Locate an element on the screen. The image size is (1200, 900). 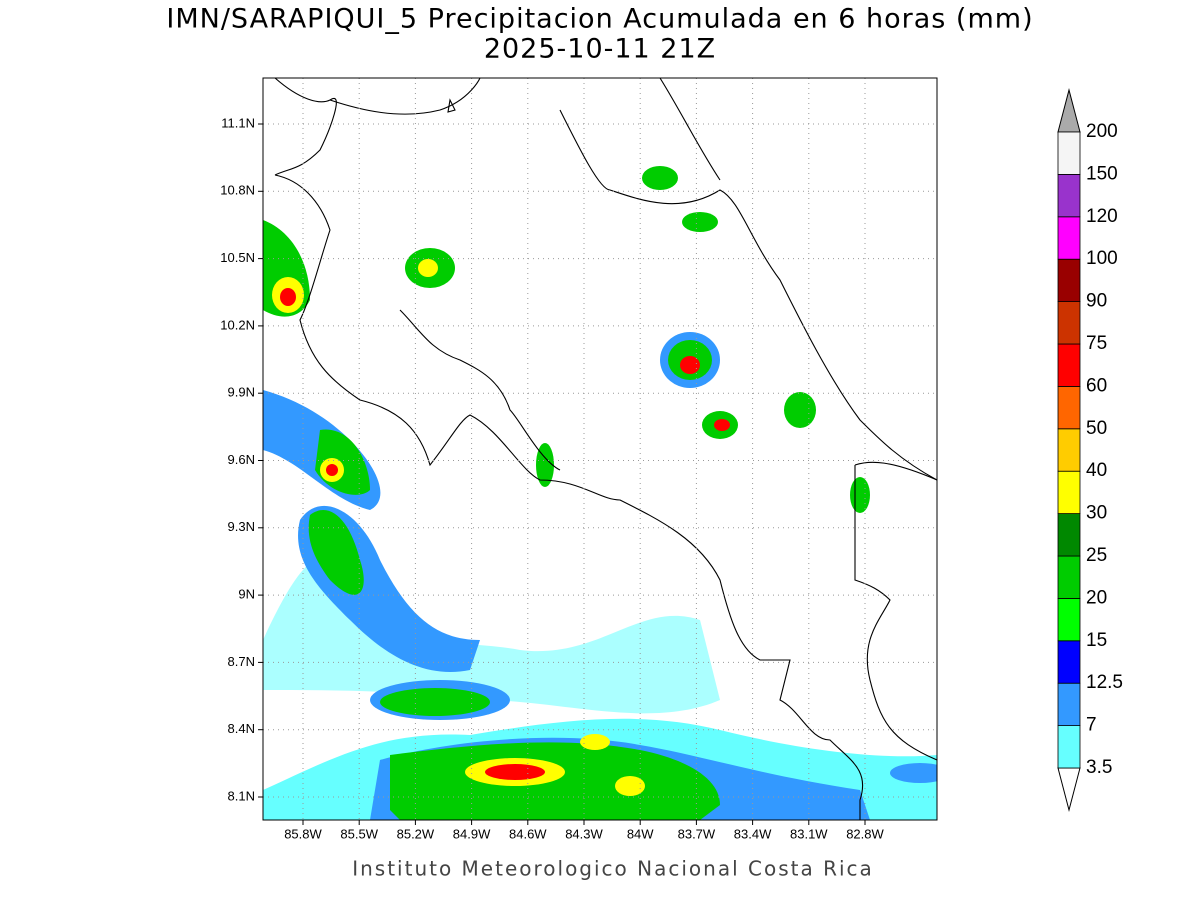
lat-tick-label: 9.9N is located at coordinates (241, 392).